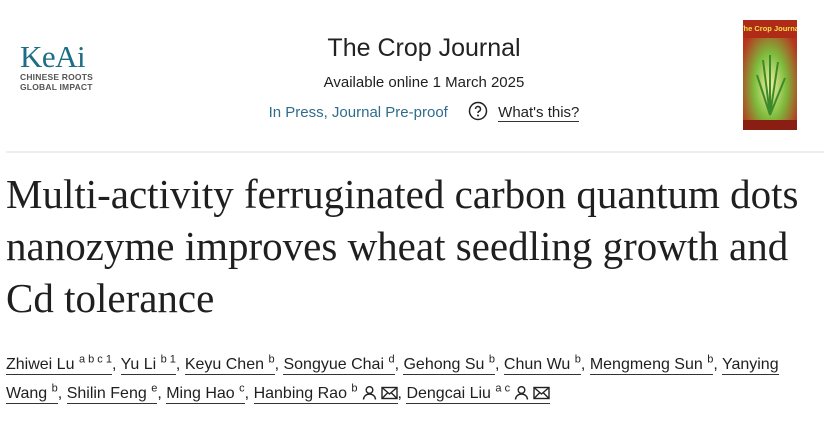 The height and width of the screenshot is (421, 830). I want to click on author: Gehong Su b, so click(449, 364).